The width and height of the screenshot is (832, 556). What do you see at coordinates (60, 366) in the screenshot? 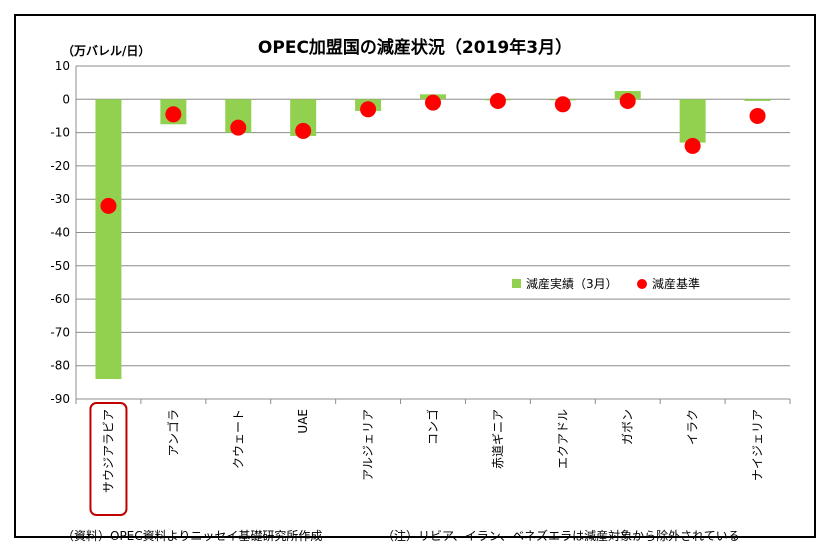
I see `y-tick-label: -80` at bounding box center [60, 366].